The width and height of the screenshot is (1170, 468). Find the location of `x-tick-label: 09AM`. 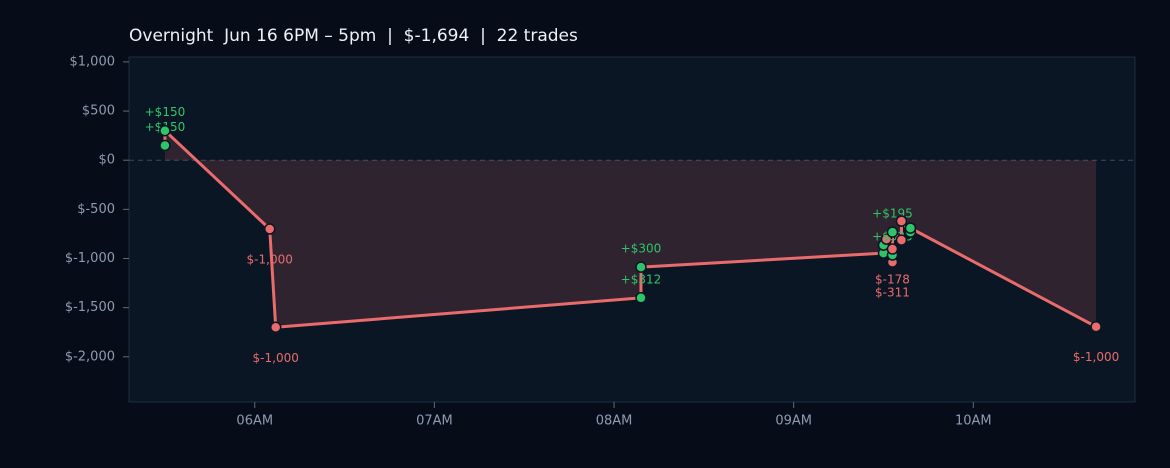

x-tick-label: 09AM is located at coordinates (793, 421).